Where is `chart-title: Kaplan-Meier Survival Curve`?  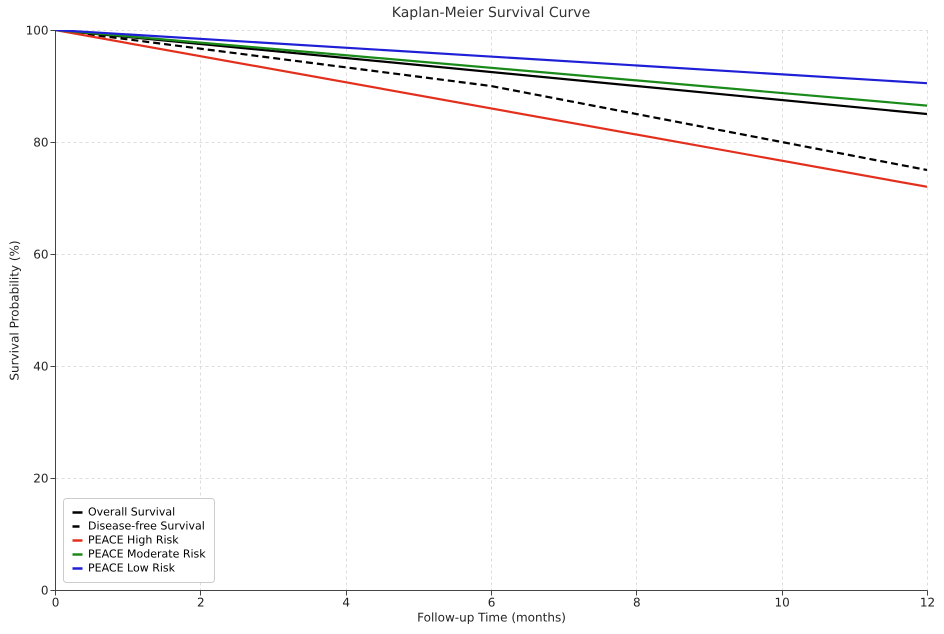
chart-title: Kaplan-Meier Survival Curve is located at coordinates (491, 13).